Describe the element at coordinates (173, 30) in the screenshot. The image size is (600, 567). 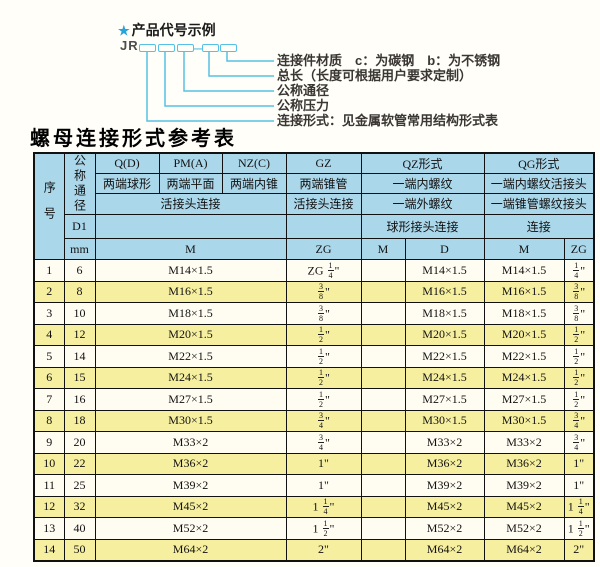
I see `diagram-heading-text: 产品代号示例` at that location.